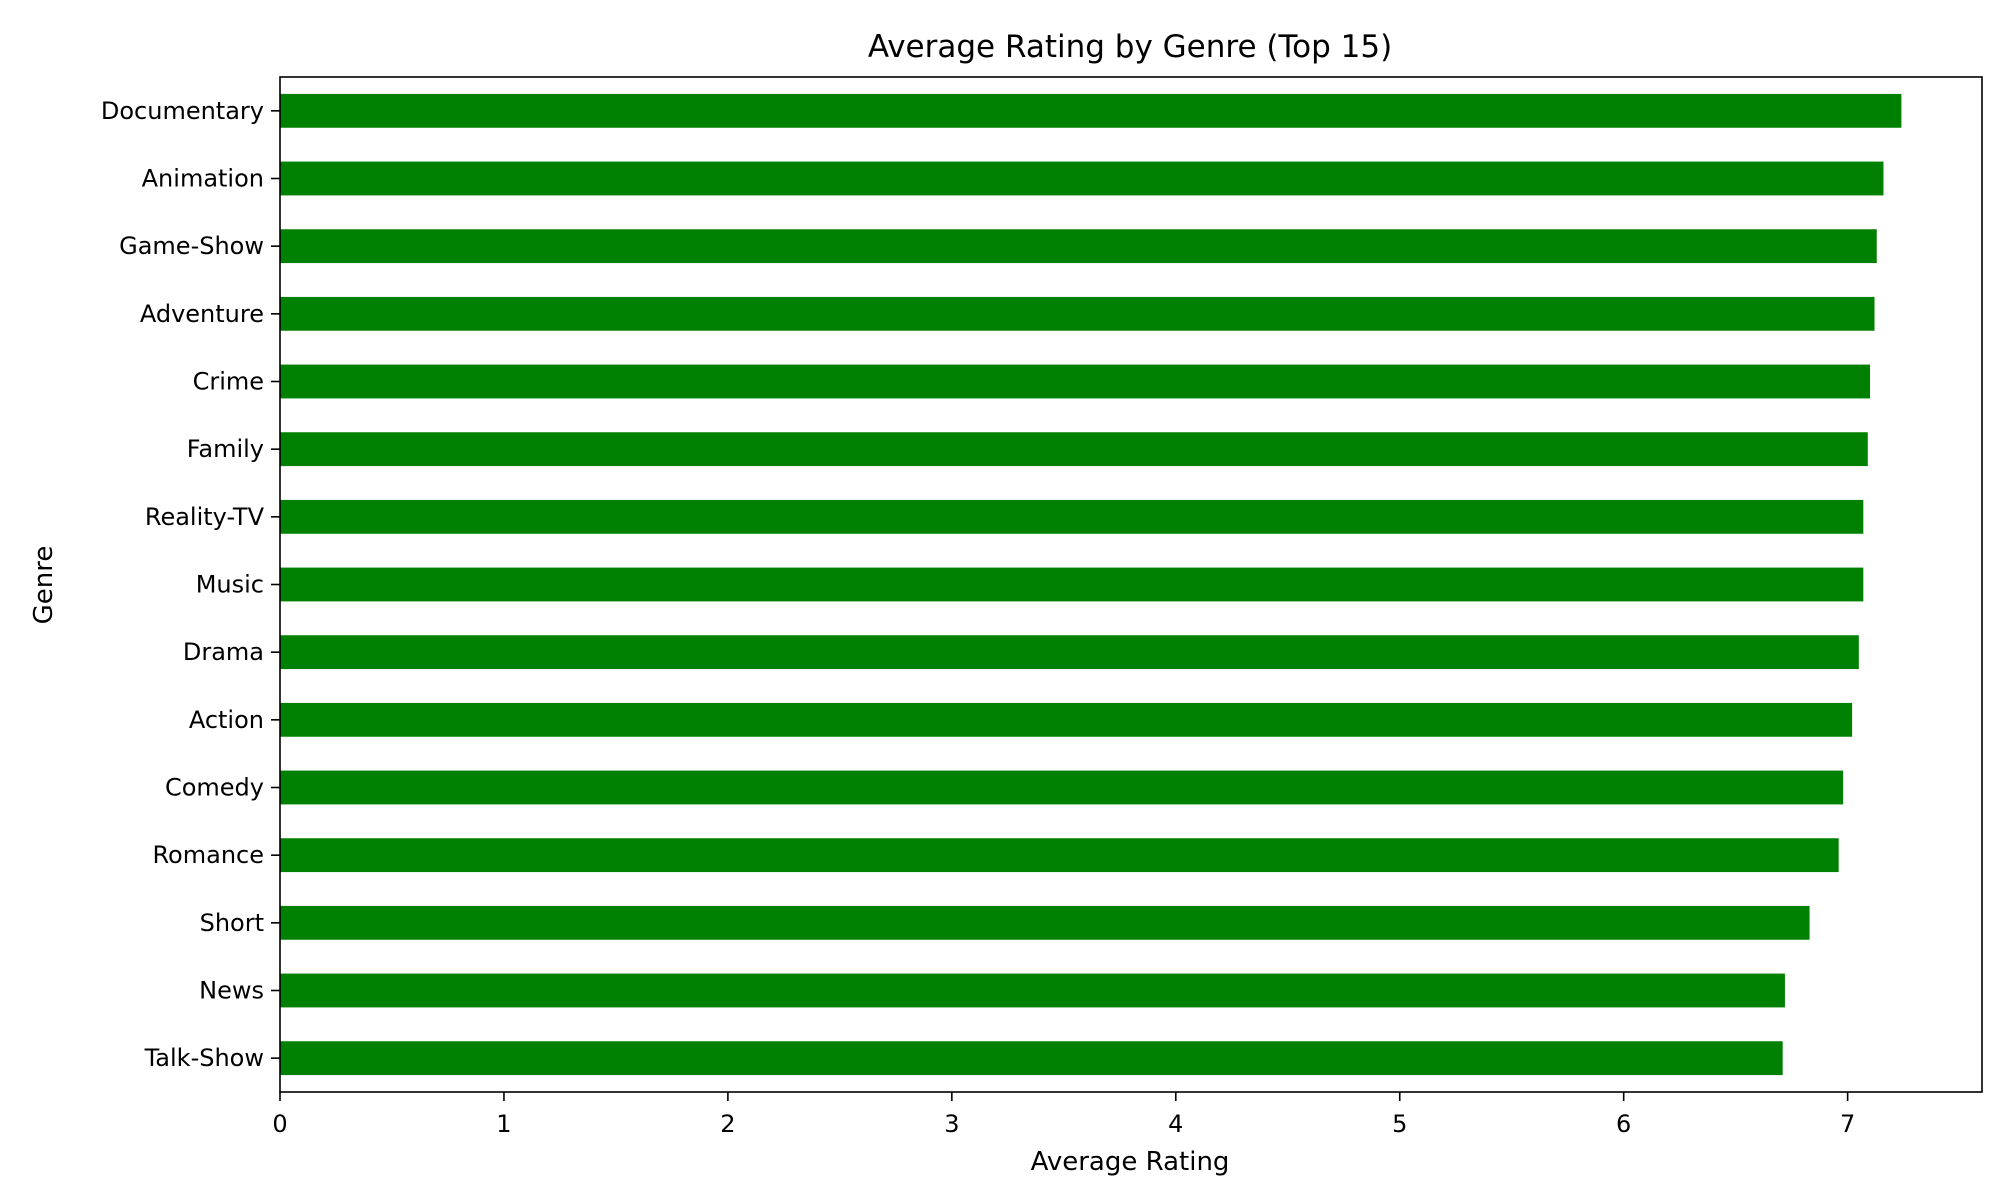 The height and width of the screenshot is (1200, 2000). What do you see at coordinates (1078, 246) in the screenshot?
I see `bar-game-show` at bounding box center [1078, 246].